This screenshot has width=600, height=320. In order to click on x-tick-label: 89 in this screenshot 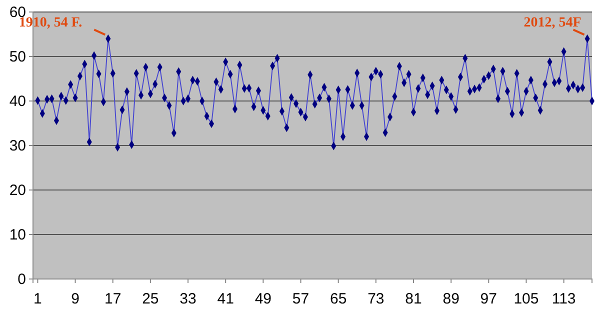, I will do `click(451, 299)`.